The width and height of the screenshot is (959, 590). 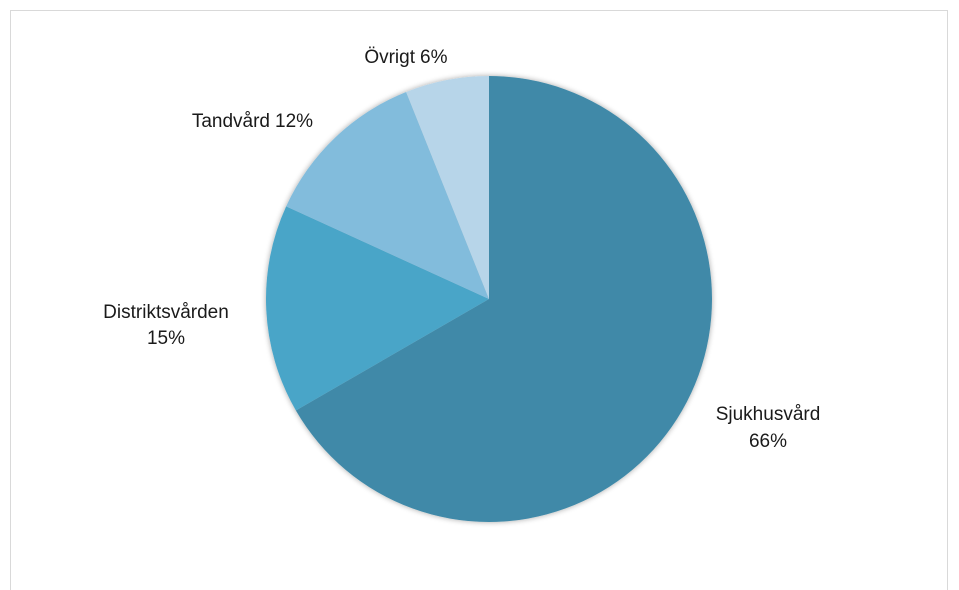 I want to click on label-sjukhusvard-name: Sjukhusvård, so click(x=768, y=414).